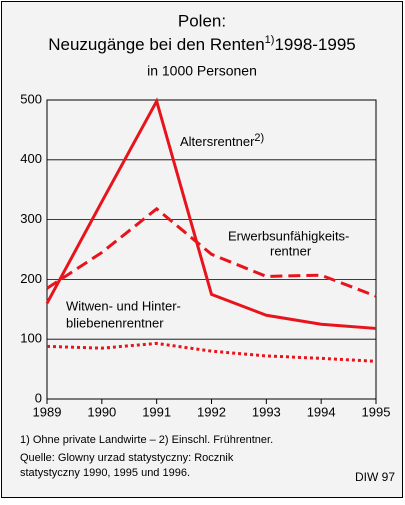  What do you see at coordinates (31, 218) in the screenshot?
I see `y-tick-label: 300` at bounding box center [31, 218].